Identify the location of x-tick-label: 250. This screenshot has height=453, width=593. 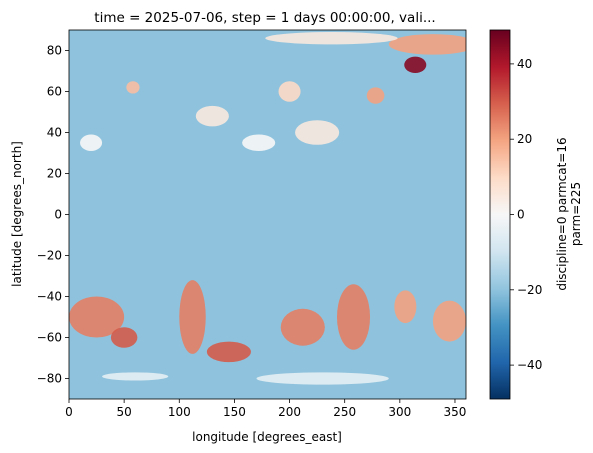
(344, 412).